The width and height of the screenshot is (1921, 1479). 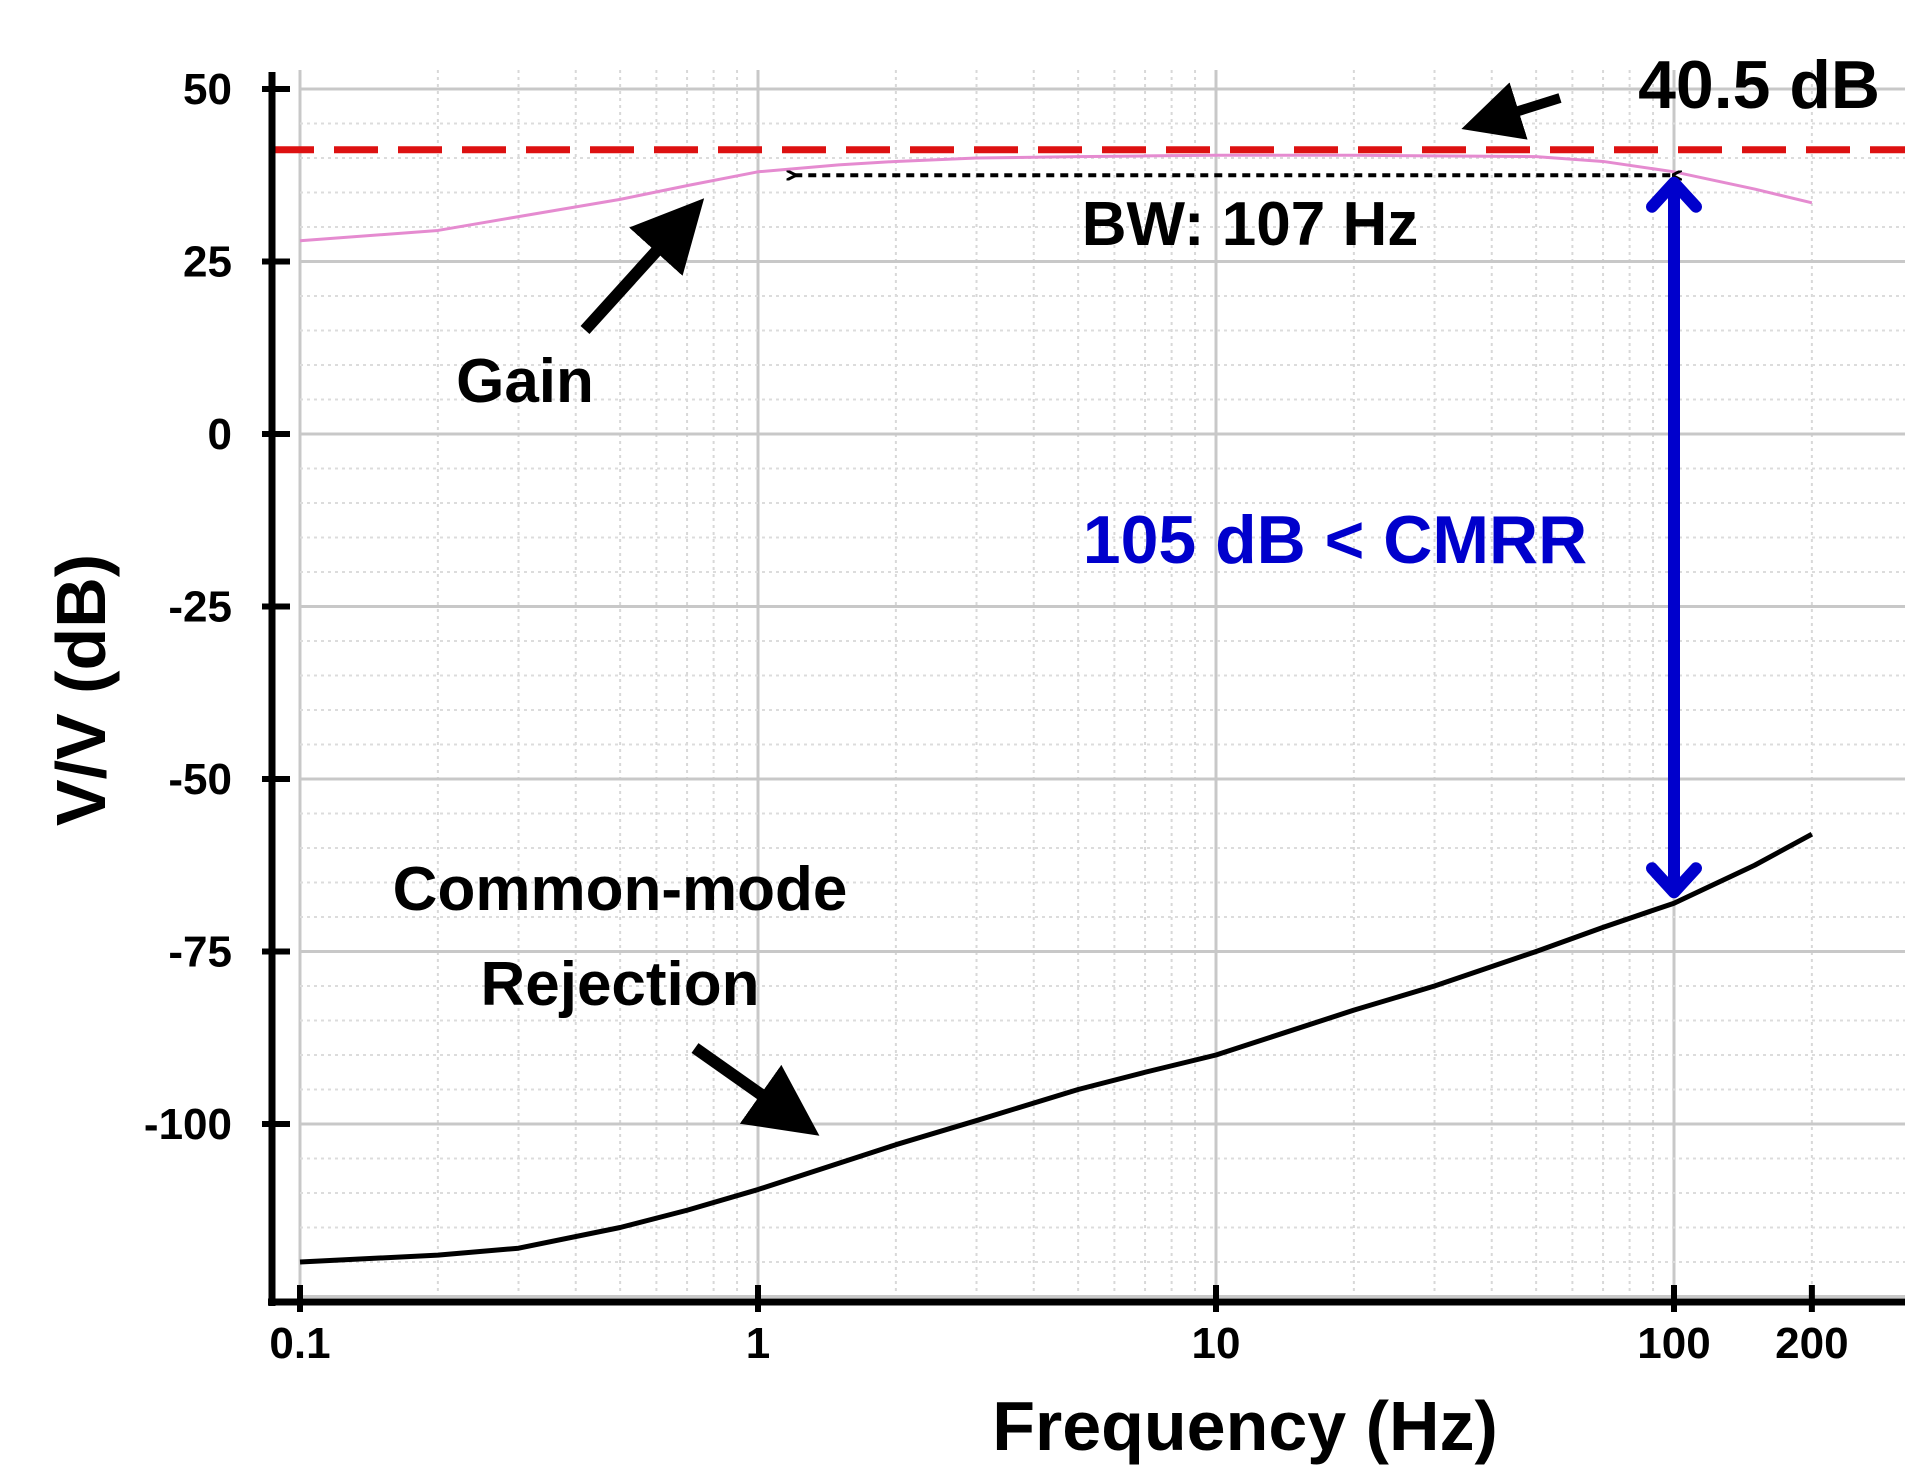 What do you see at coordinates (1811, 1343) in the screenshot?
I see `x-tick-label: 200` at bounding box center [1811, 1343].